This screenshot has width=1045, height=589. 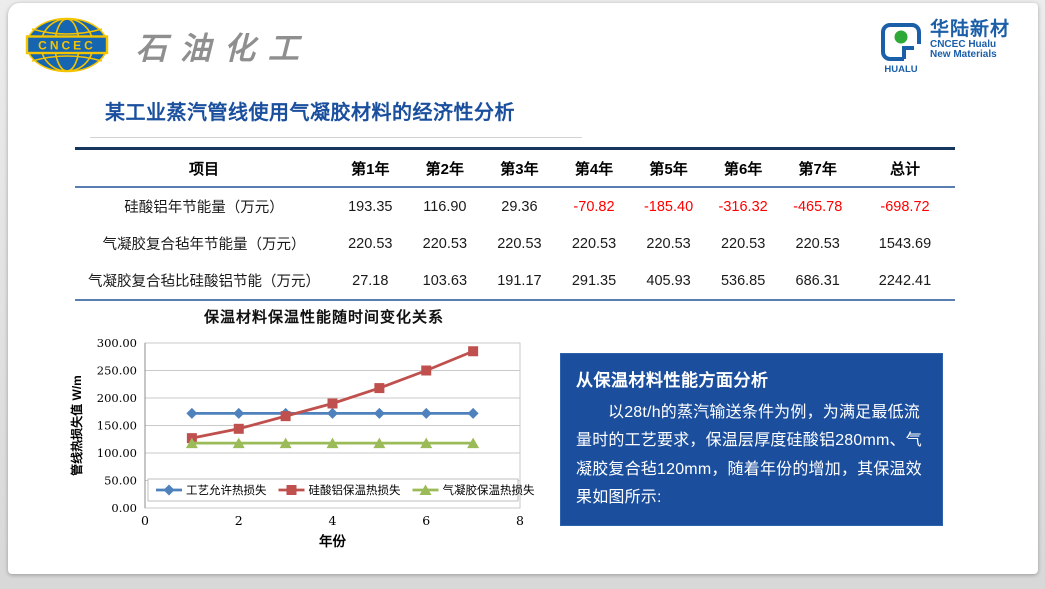 I want to click on value-cell: 686.31, so click(x=817, y=280).